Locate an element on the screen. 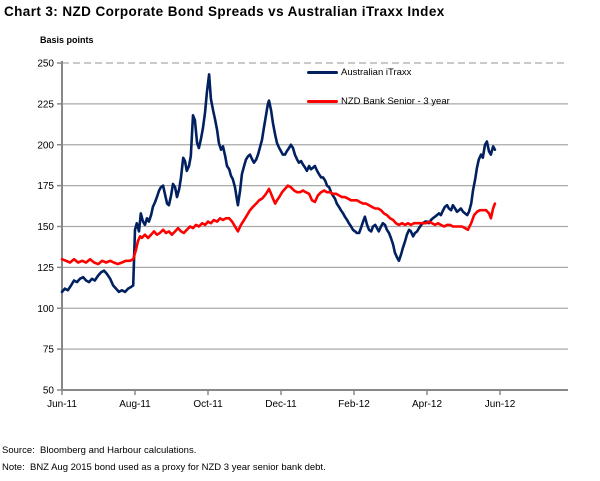  legend-label-australian-itraxx: Australian iTraxx is located at coordinates (376, 72).